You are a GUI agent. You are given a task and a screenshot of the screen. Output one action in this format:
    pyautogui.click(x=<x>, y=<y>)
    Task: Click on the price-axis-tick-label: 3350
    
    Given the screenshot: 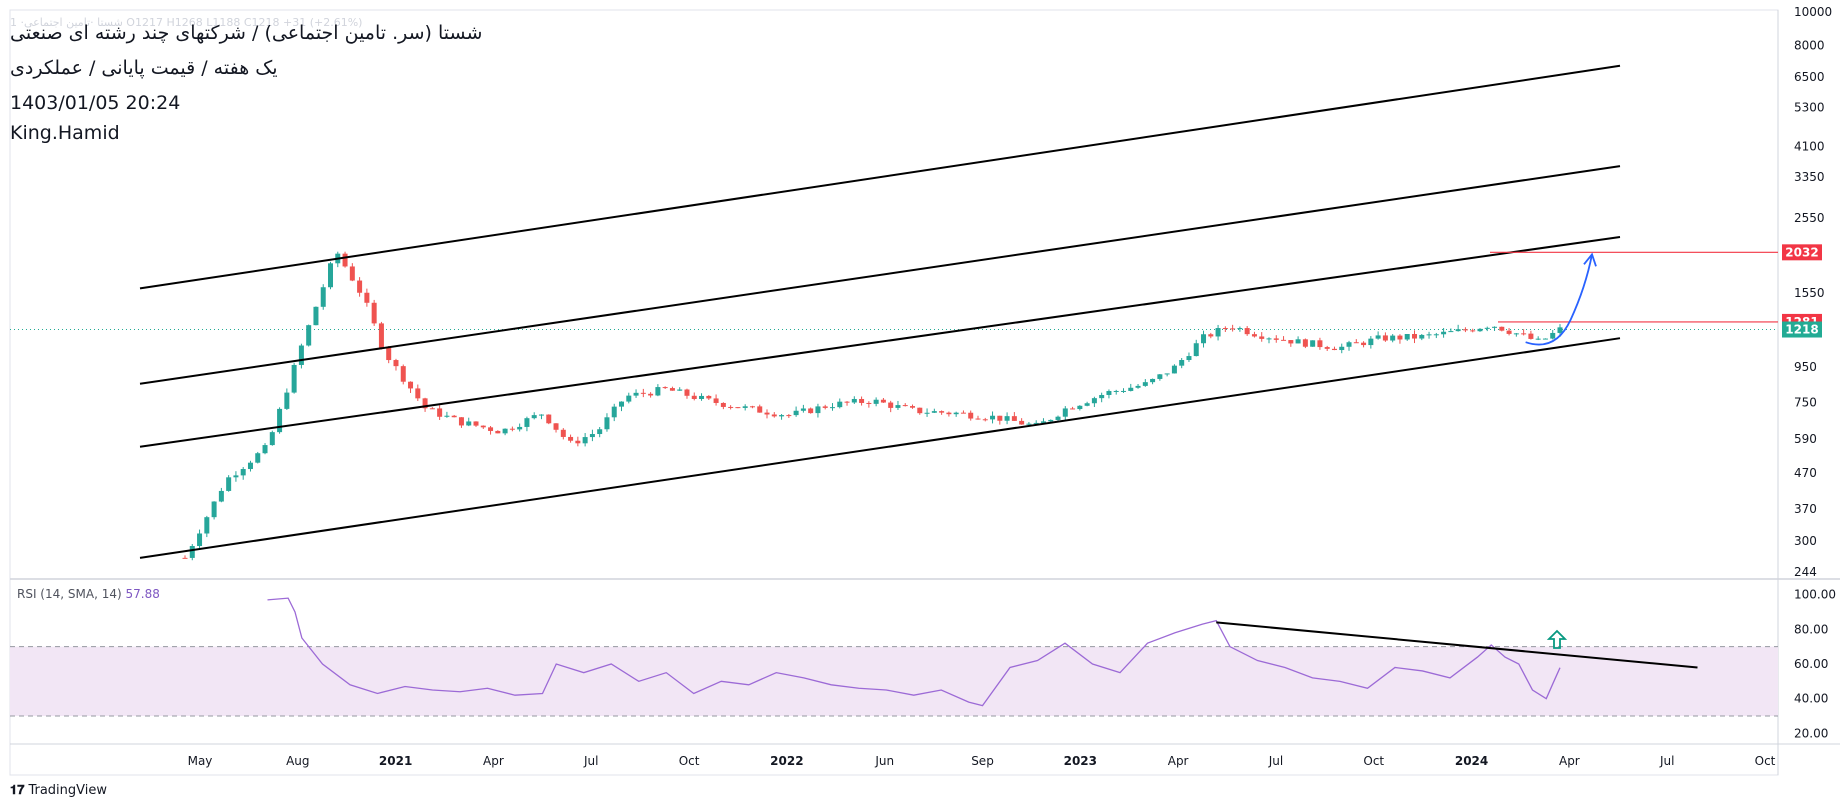 What is the action you would take?
    pyautogui.click(x=1809, y=177)
    